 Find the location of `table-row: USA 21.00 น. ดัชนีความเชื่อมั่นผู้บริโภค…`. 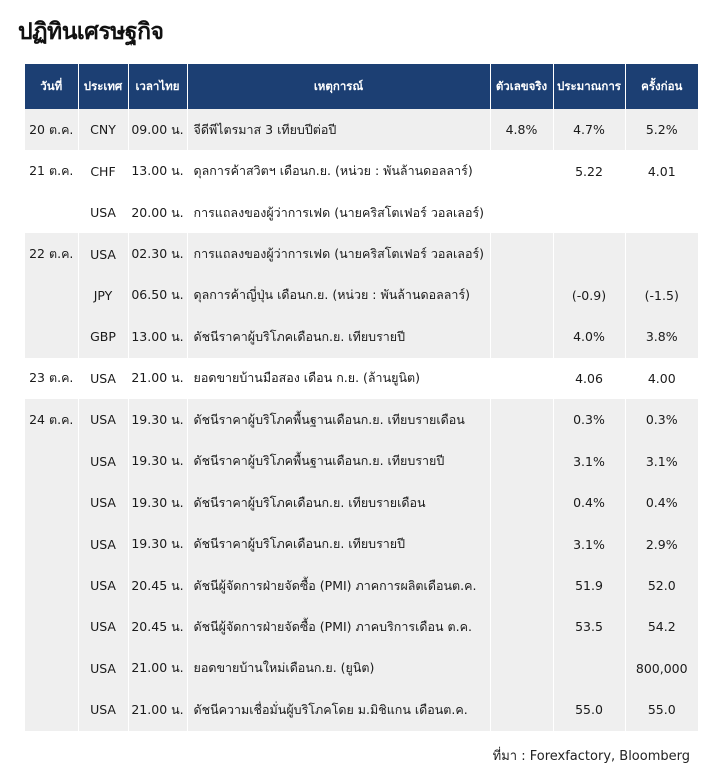

table-row: USA 21.00 น. ดัชนีความเชื่อมั่นผู้บริโภค… is located at coordinates (361, 710).